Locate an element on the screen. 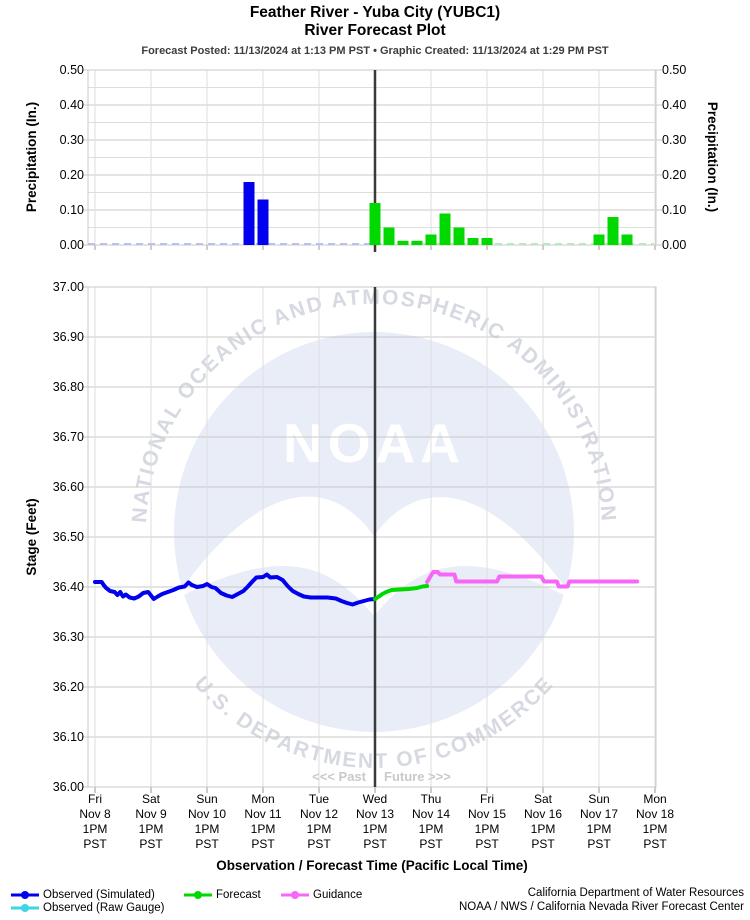 The height and width of the screenshot is (920, 750). legend-label: Guidance is located at coordinates (338, 895).